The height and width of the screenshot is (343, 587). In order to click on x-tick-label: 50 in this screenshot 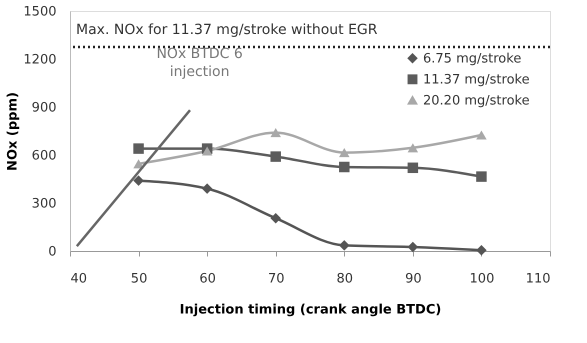, I will do `click(139, 279)`.